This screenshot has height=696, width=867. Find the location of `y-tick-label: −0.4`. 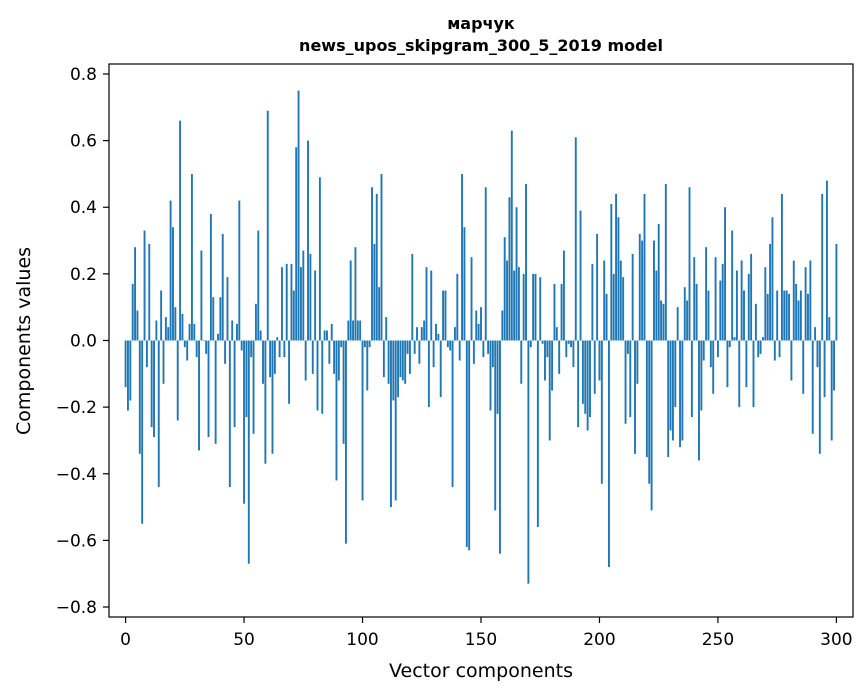

y-tick-label: −0.4 is located at coordinates (76, 475).